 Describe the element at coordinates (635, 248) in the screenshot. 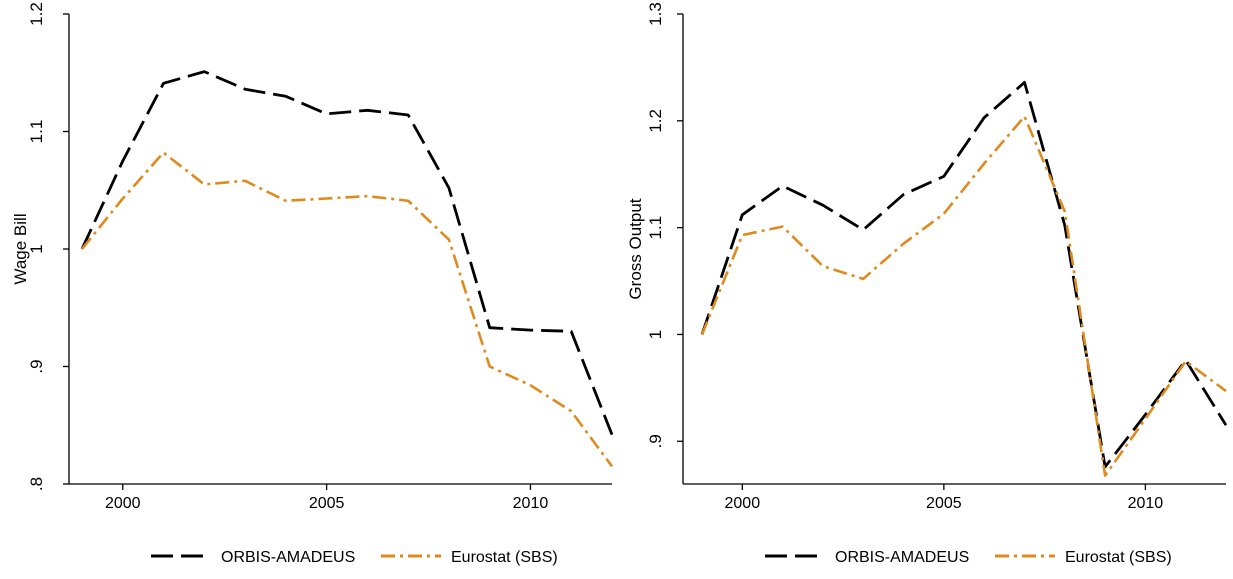

I see `y-axis-label: Gross Output` at that location.